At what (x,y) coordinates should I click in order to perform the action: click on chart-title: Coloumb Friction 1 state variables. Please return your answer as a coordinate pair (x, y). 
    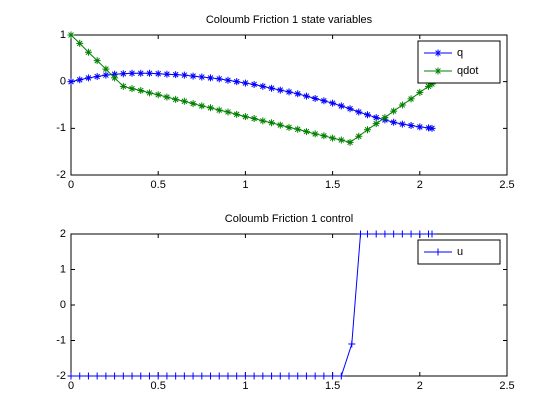
    Looking at the image, I should click on (289, 20).